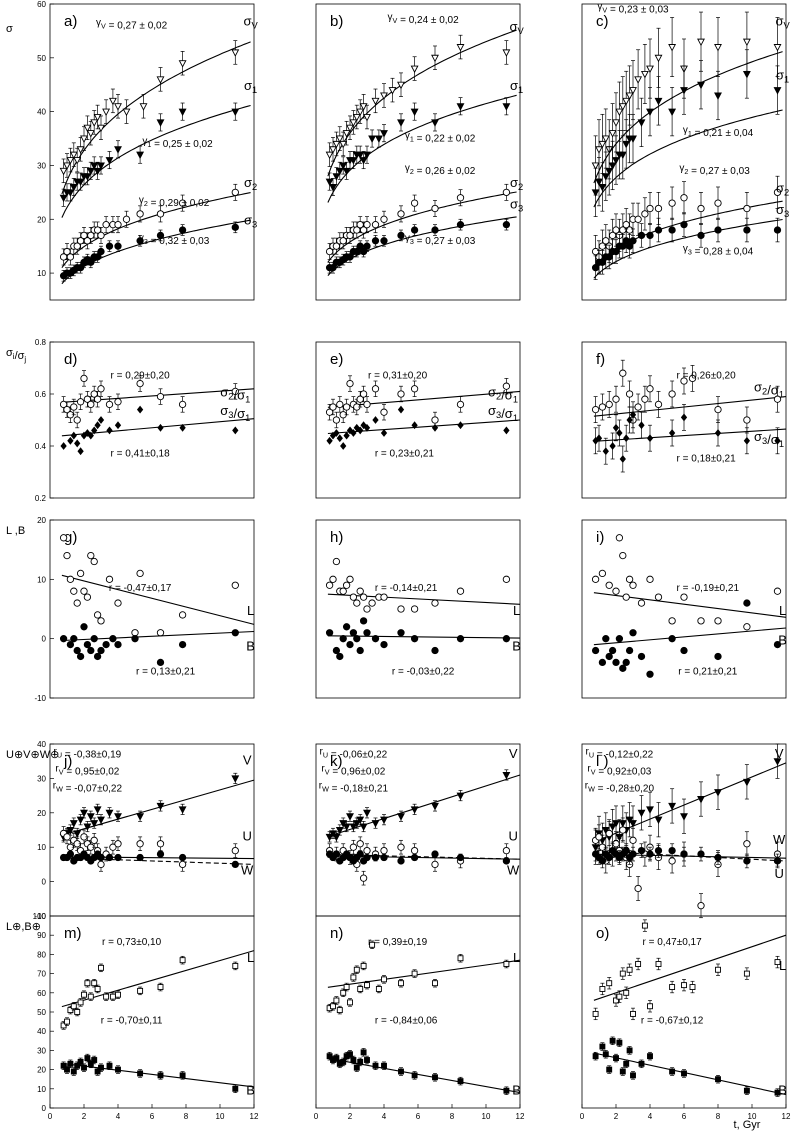 The width and height of the screenshot is (791, 1135). Describe the element at coordinates (41, 498) in the screenshot. I see `y-tick-label: 0.2` at that location.